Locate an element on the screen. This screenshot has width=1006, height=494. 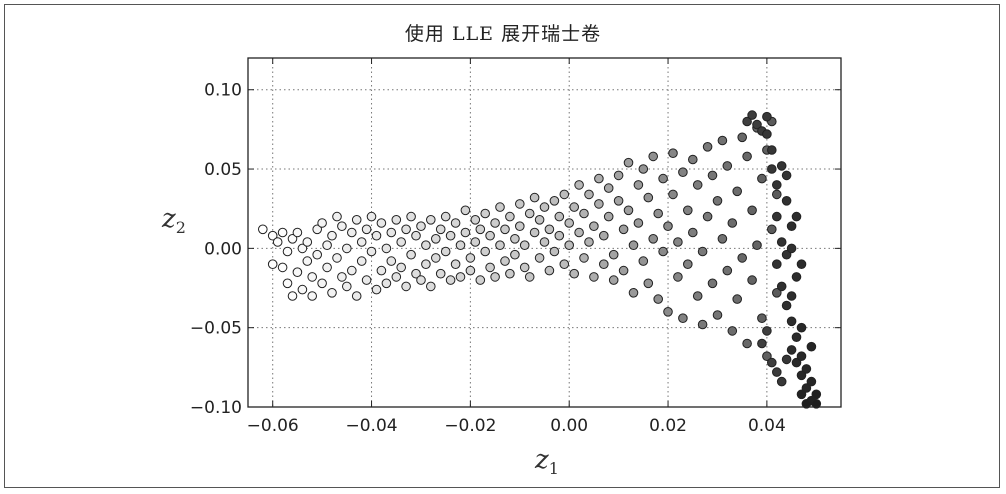
x-tick-label: −0.02 is located at coordinates (470, 426).